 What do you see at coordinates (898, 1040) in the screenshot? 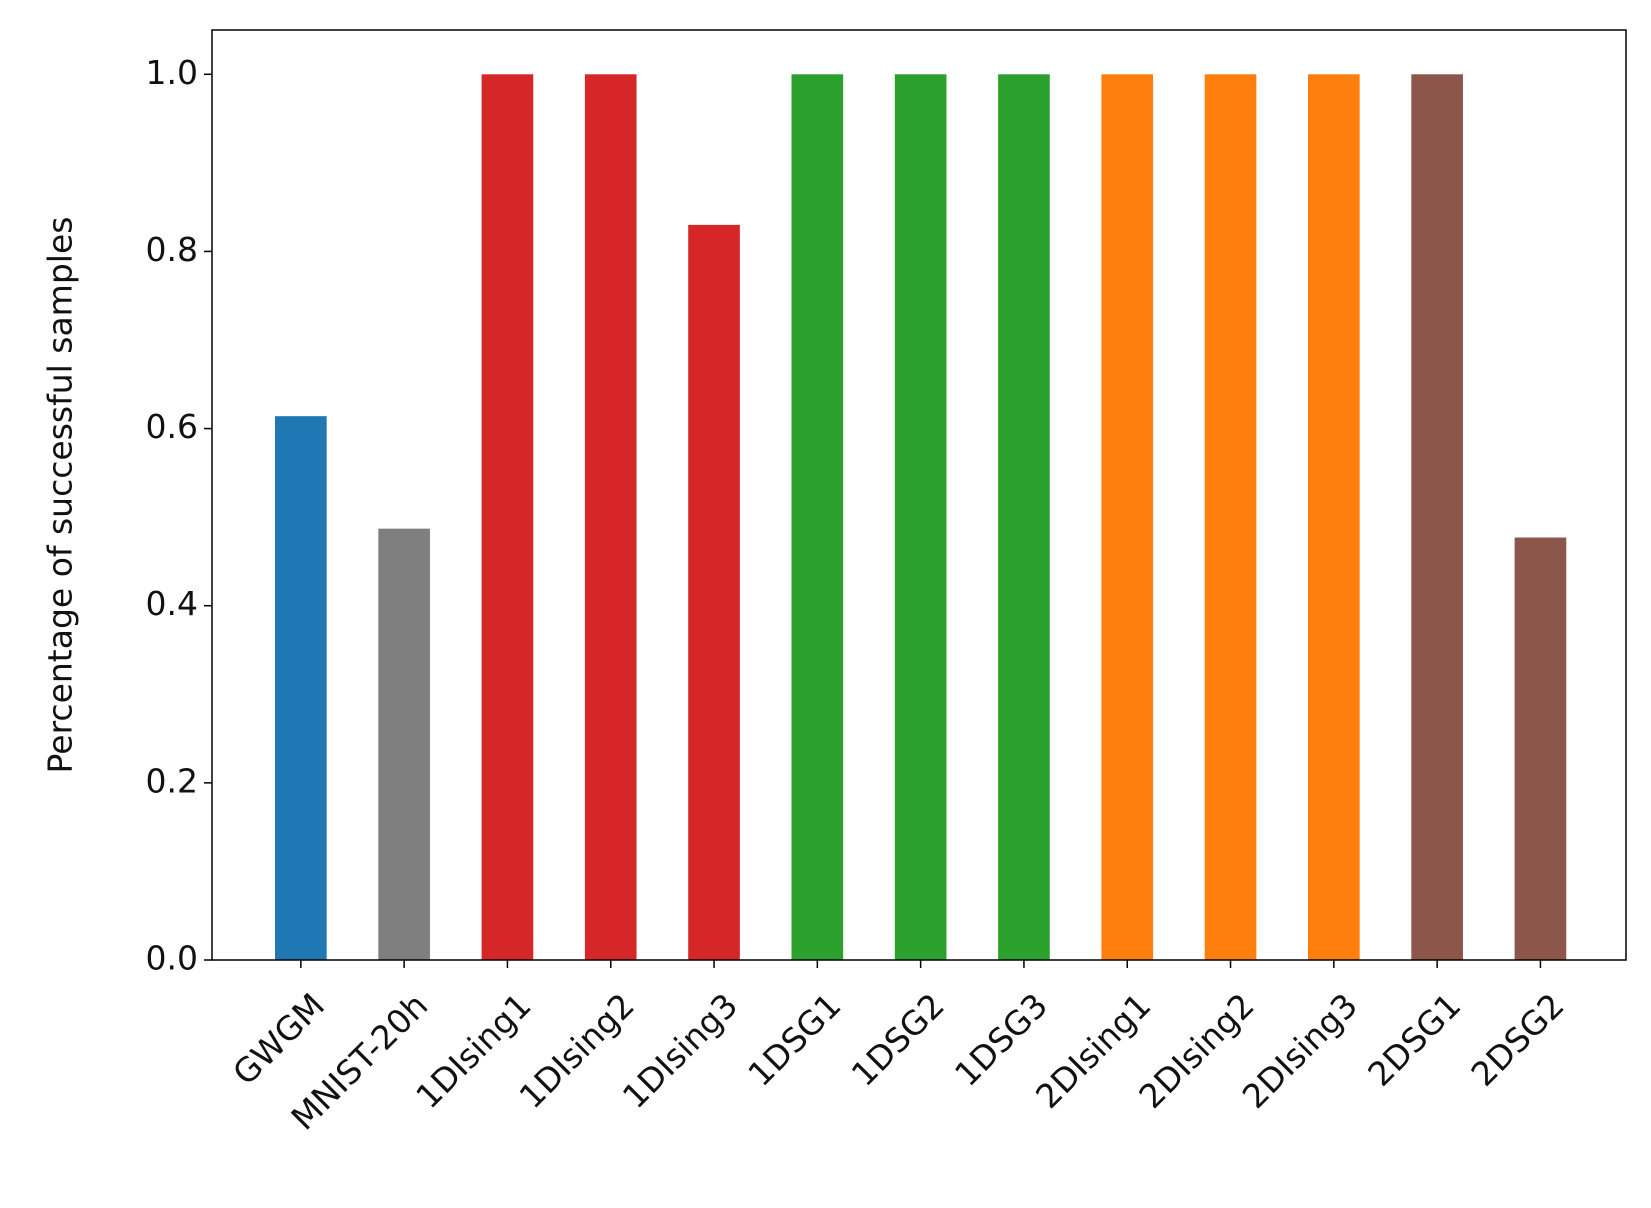
I see `x-tick-label: 1DSG2` at bounding box center [898, 1040].